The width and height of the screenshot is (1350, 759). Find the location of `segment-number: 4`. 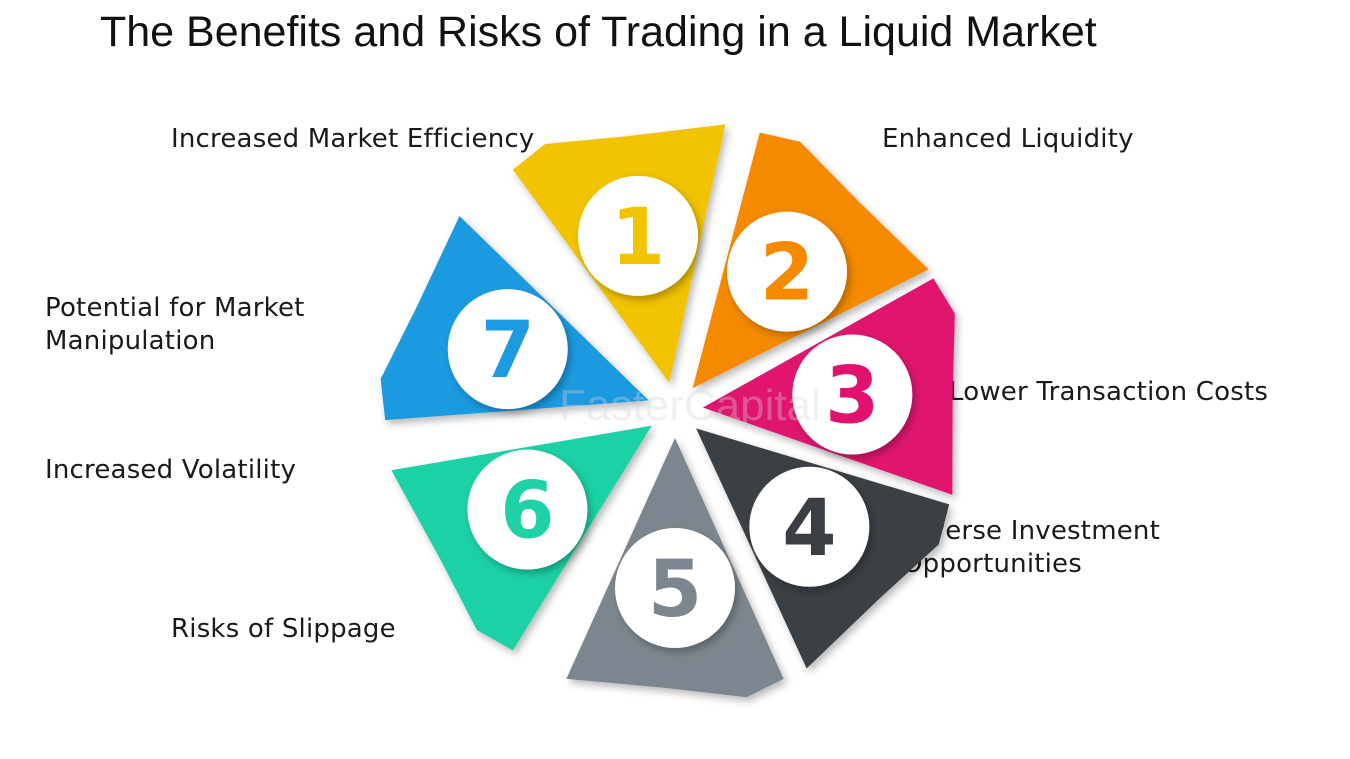

segment-number: 4 is located at coordinates (809, 529).